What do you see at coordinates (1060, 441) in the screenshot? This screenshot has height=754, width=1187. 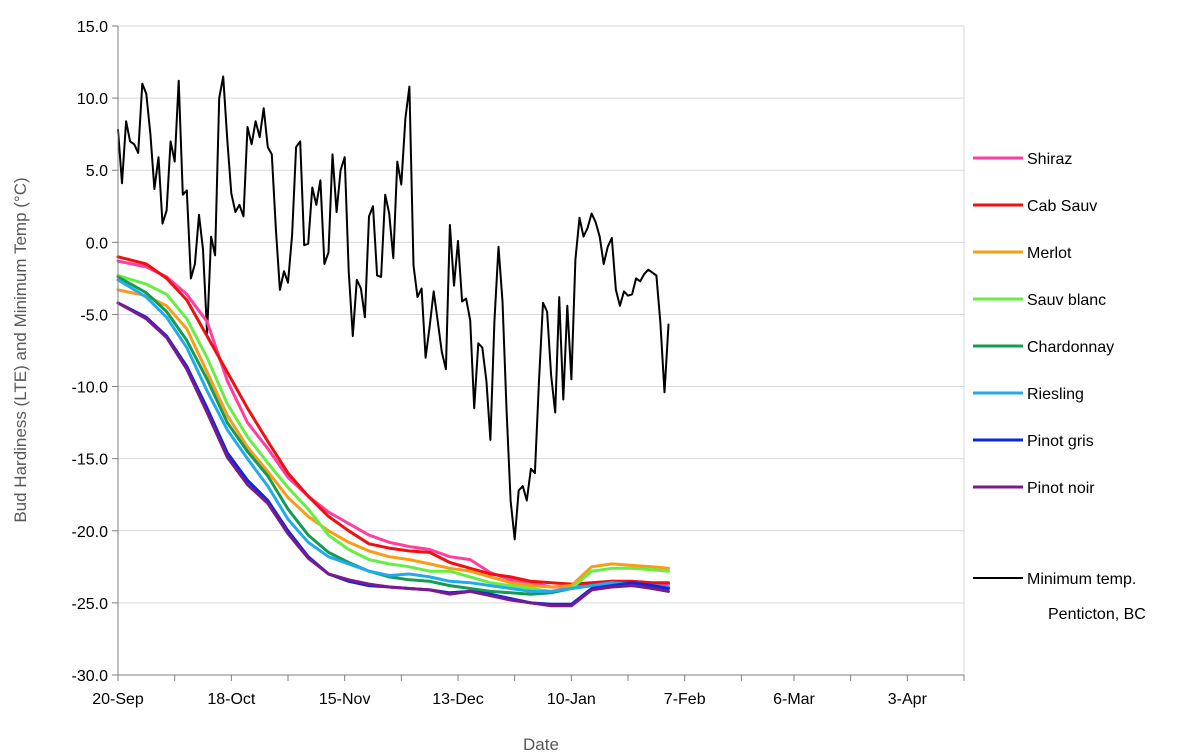 I see `legend-label-pinot-gris: Pinot gris` at bounding box center [1060, 441].